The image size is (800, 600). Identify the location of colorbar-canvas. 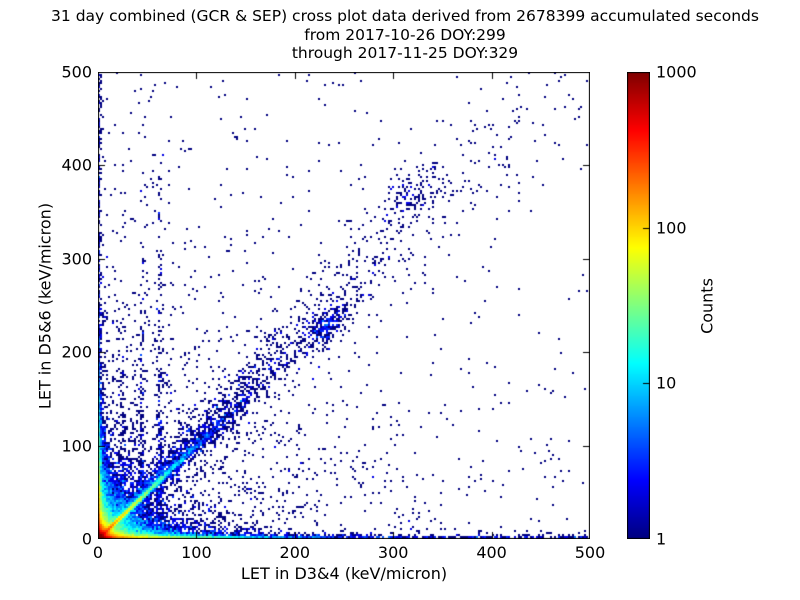
(638, 305).